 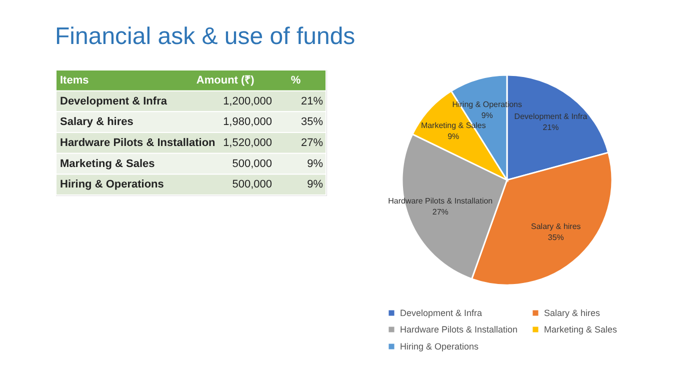 I want to click on text: Salary & hires, so click(x=97, y=122).